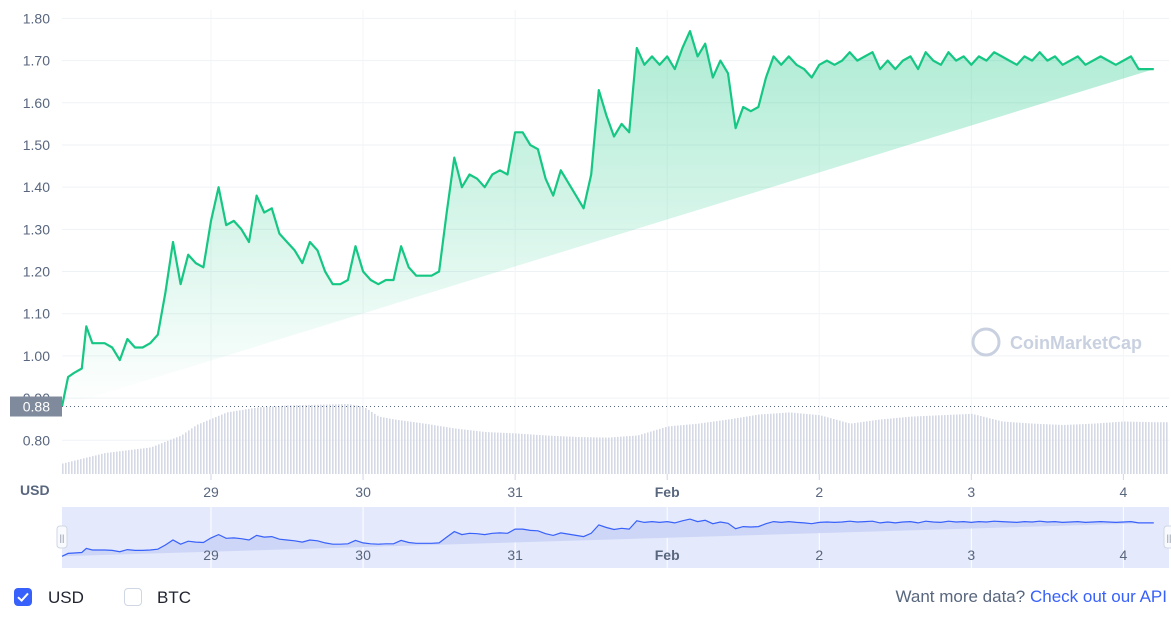 This screenshot has width=1171, height=642. What do you see at coordinates (23, 597) in the screenshot?
I see `usd-checkbox` at bounding box center [23, 597].